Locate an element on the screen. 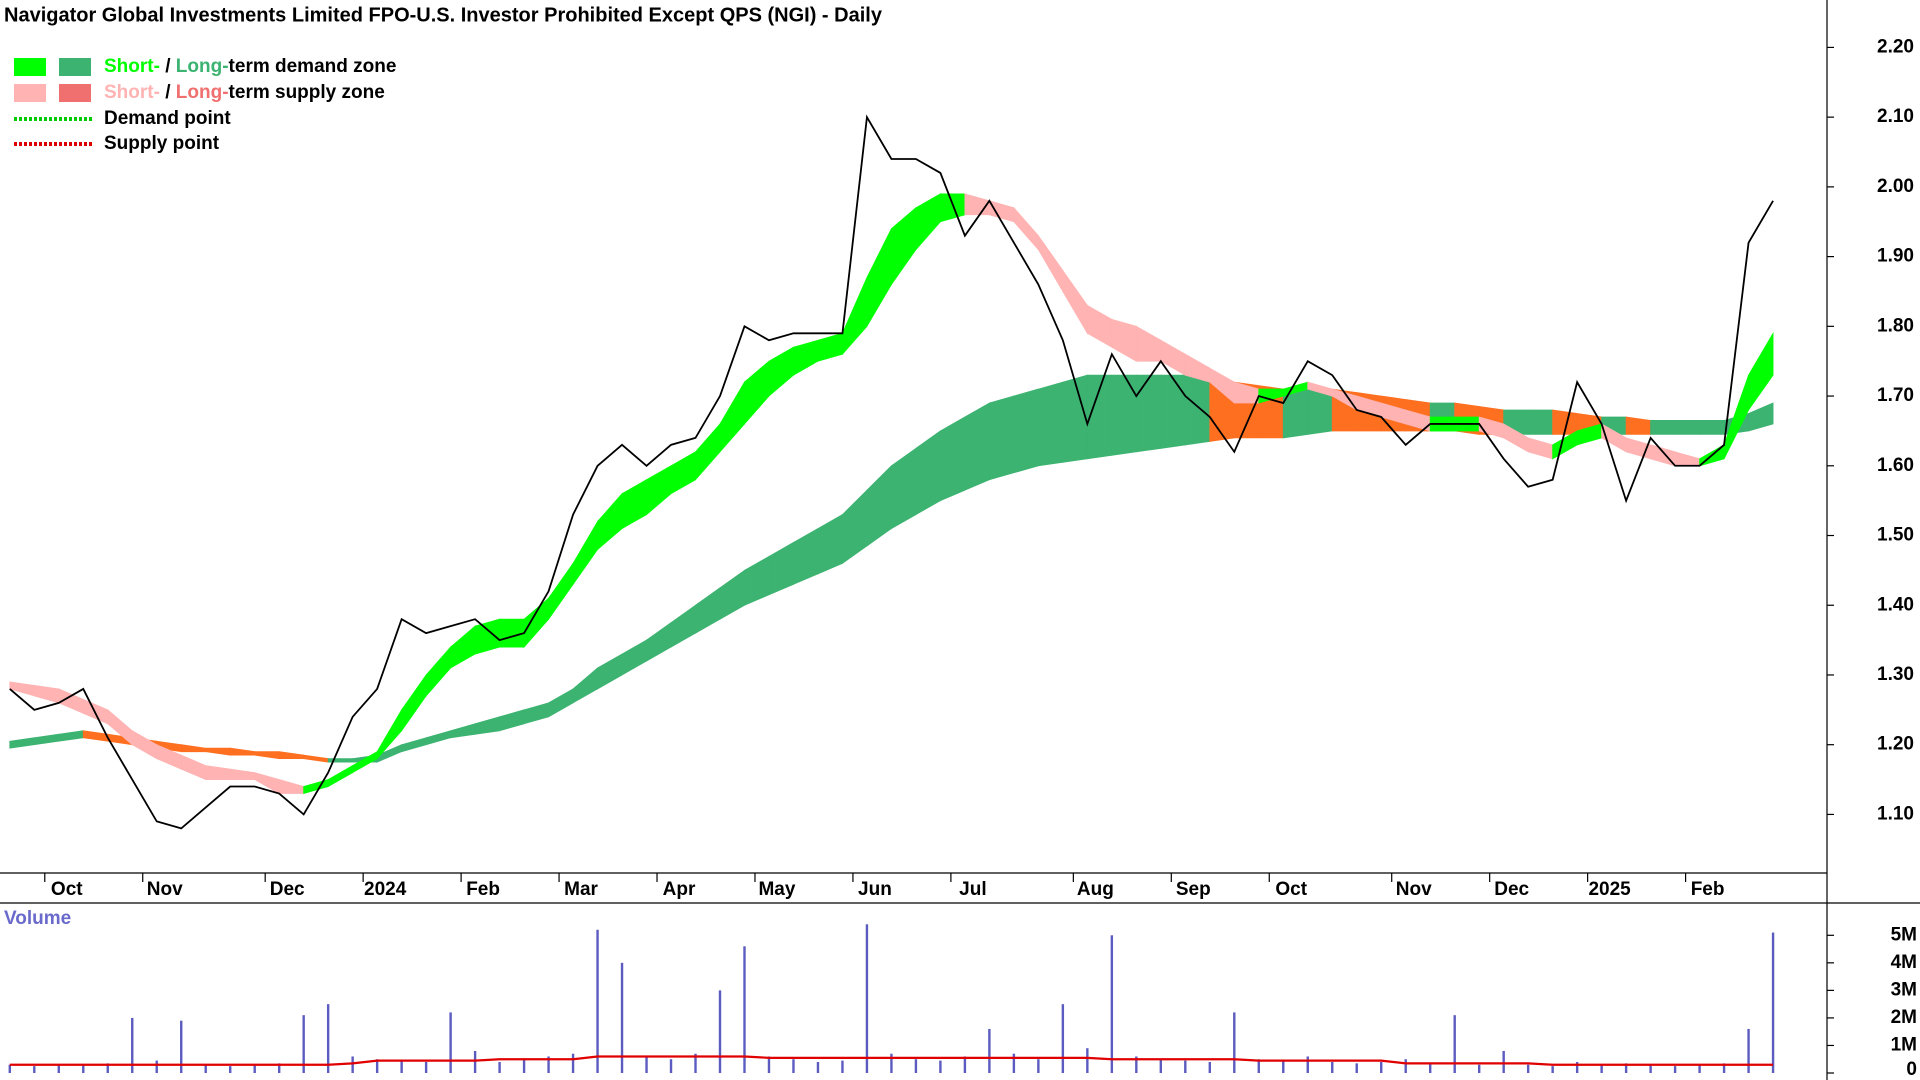  x-tick-label: Jul is located at coordinates (972, 889).